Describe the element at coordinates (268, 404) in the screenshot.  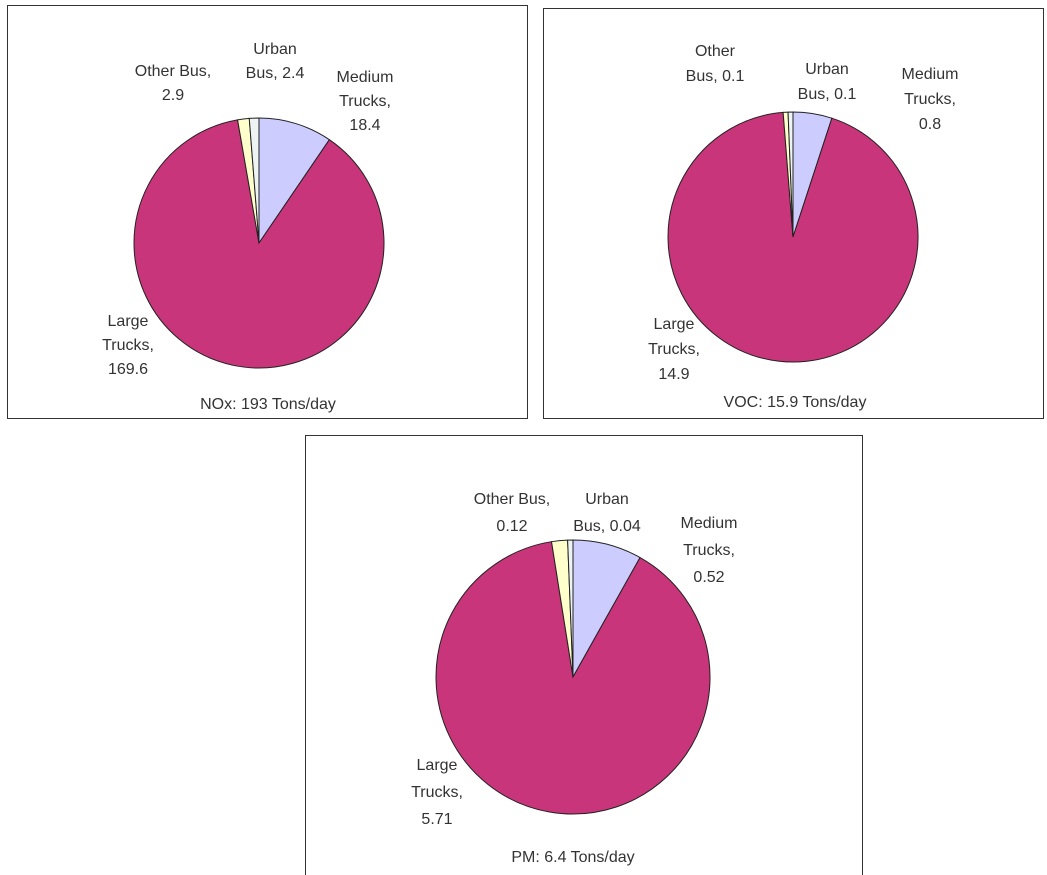
I see `chart-caption: NOx: 193 Tons/day` at that location.